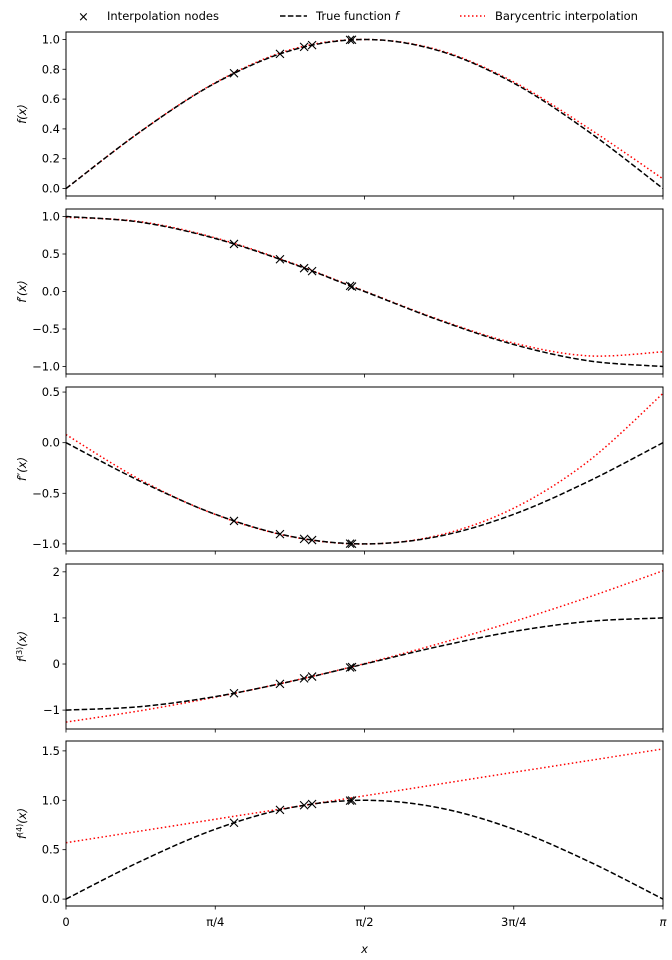 The height and width of the screenshot is (960, 672). Describe the element at coordinates (22, 646) in the screenshot. I see `y-axis-label: f(3)(x)` at that location.